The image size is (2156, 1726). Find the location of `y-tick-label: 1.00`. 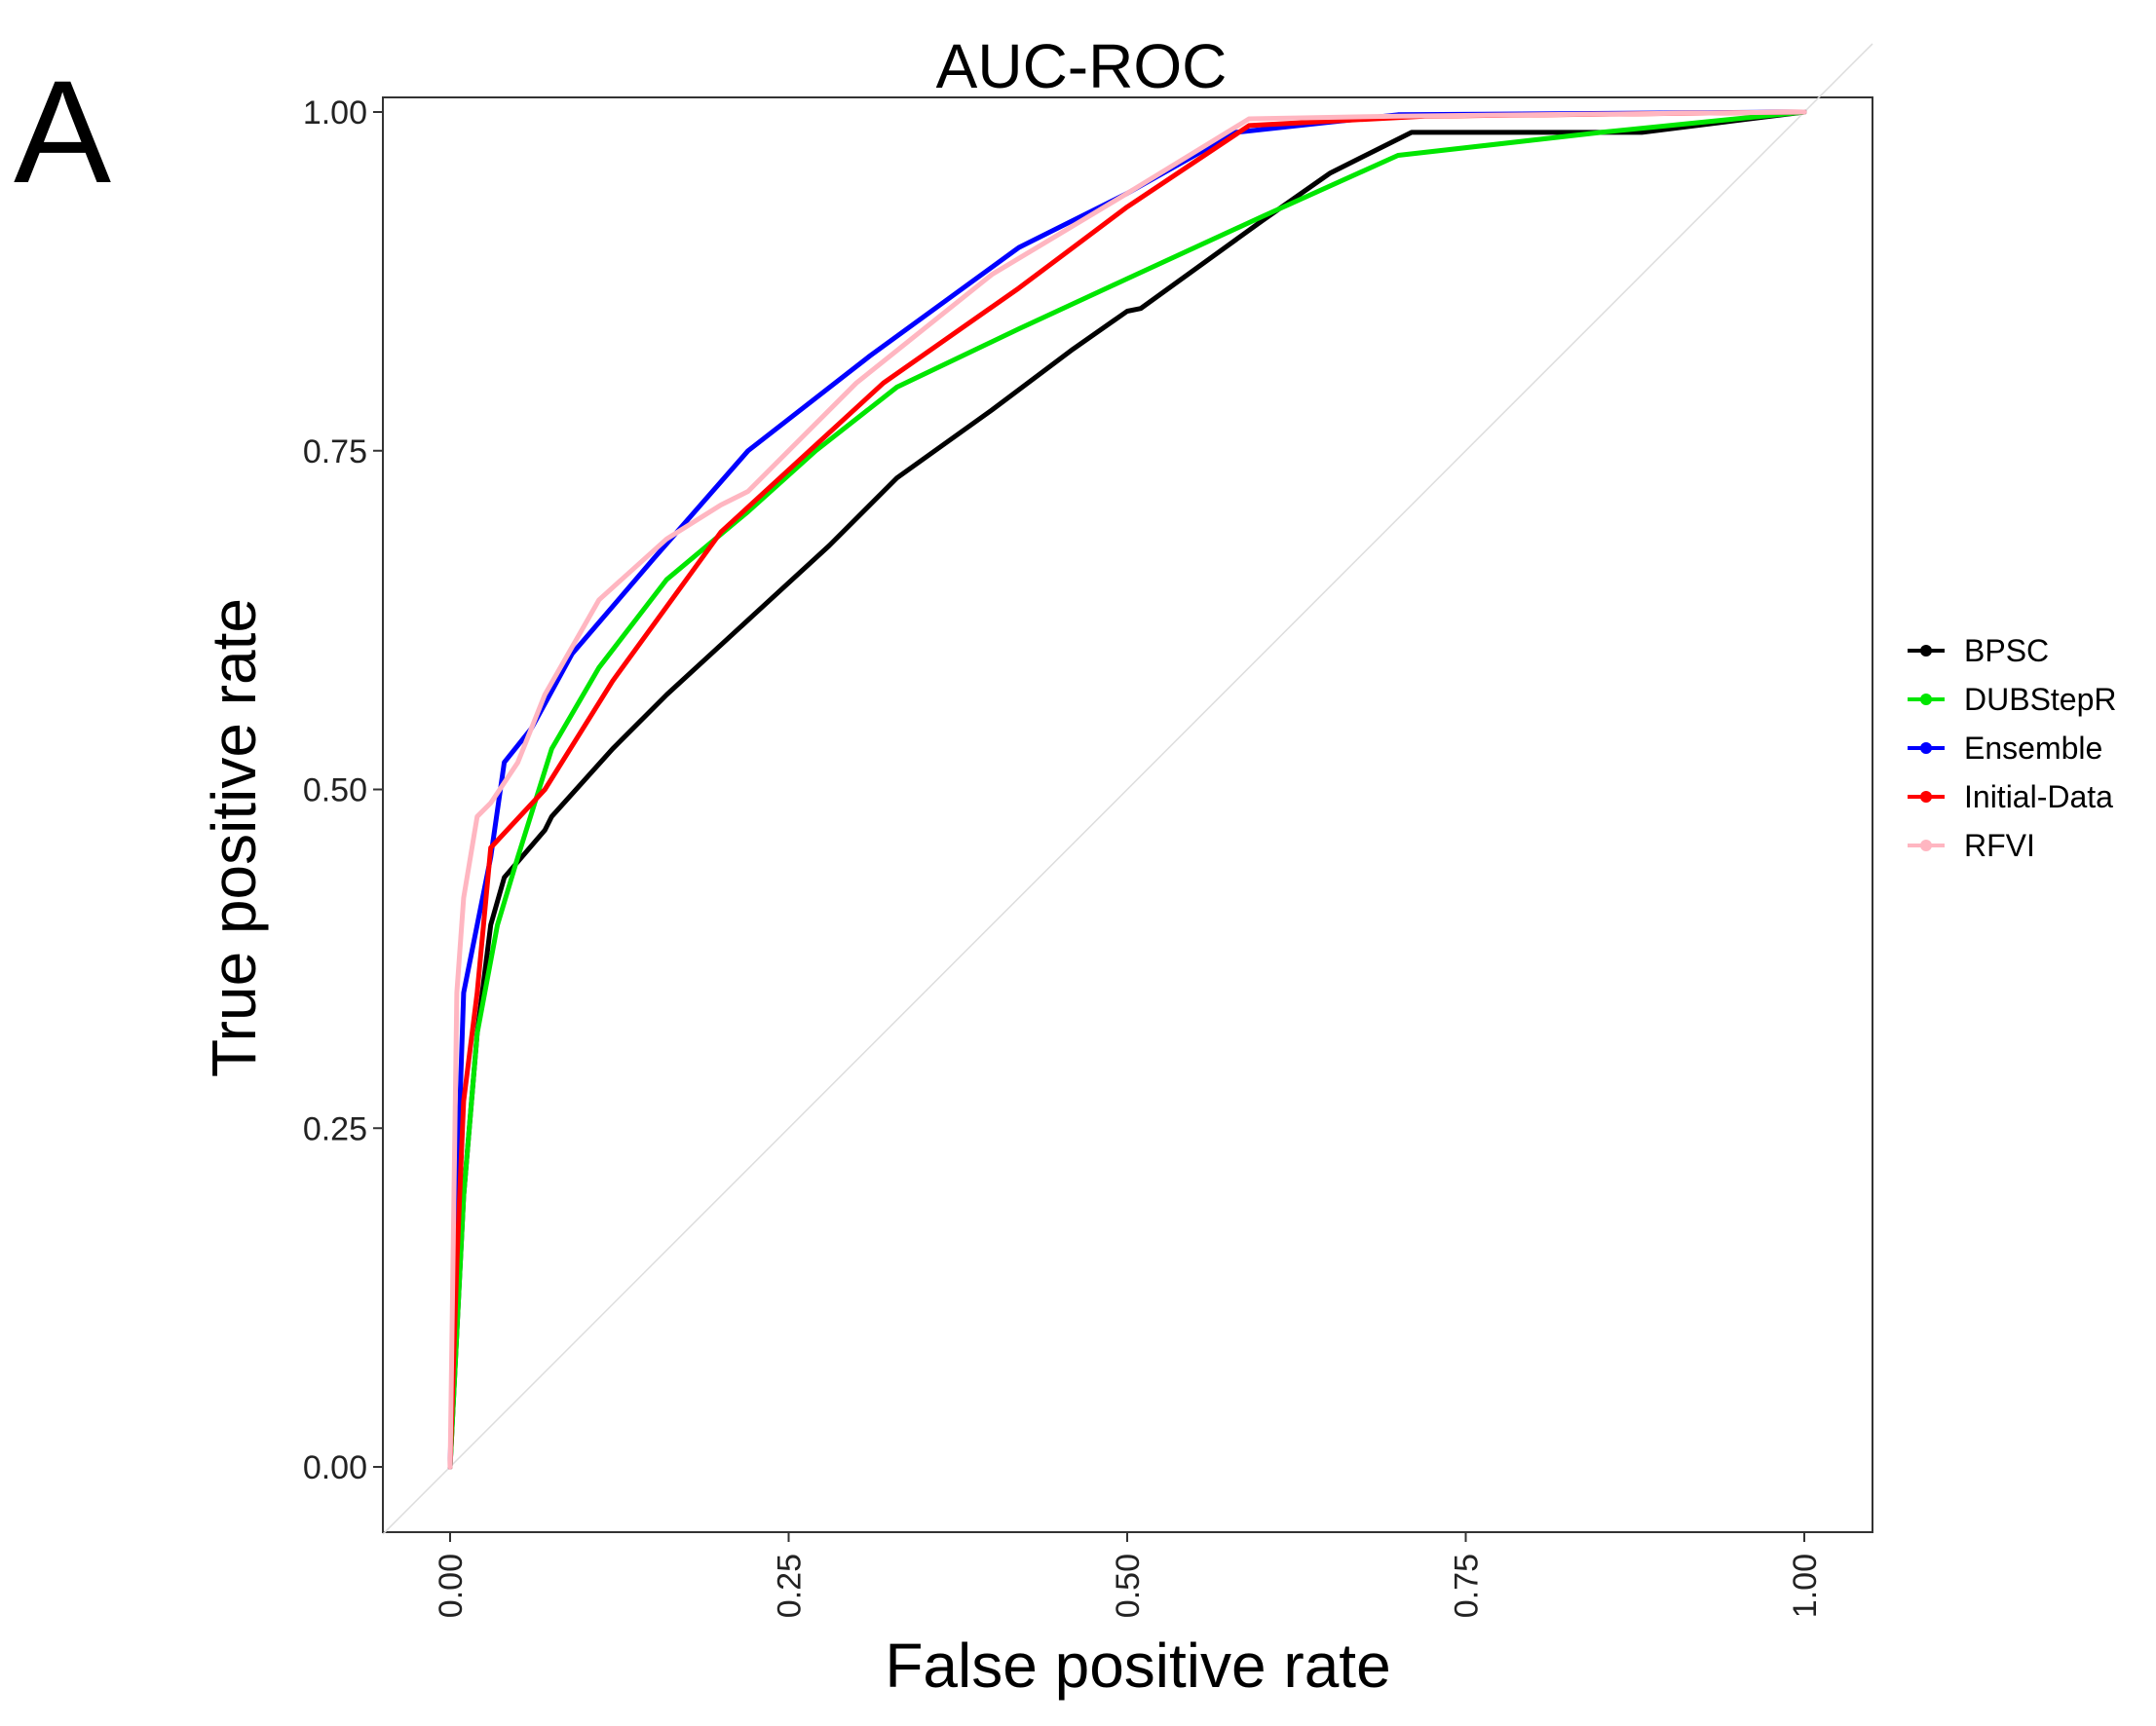

y-tick-label: 1.00 is located at coordinates (335, 112).